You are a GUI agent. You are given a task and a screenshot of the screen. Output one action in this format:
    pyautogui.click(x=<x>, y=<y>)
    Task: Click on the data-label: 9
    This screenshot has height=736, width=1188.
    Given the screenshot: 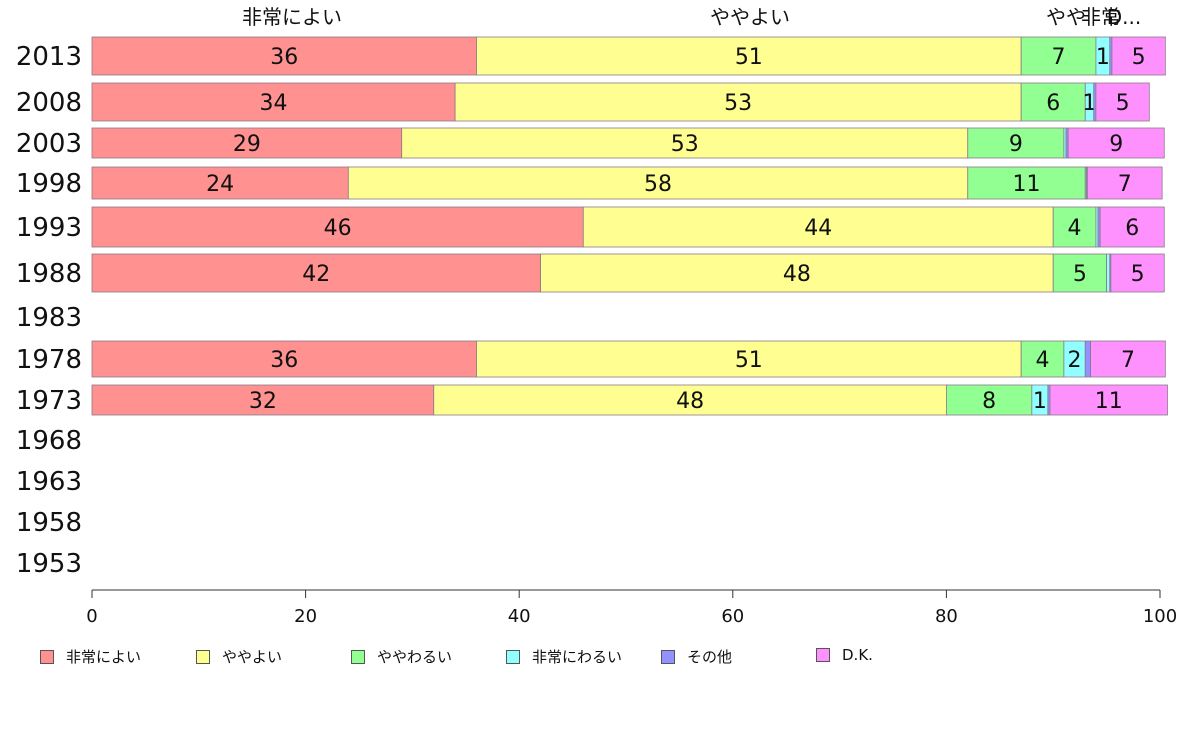 What is the action you would take?
    pyautogui.click(x=1116, y=144)
    